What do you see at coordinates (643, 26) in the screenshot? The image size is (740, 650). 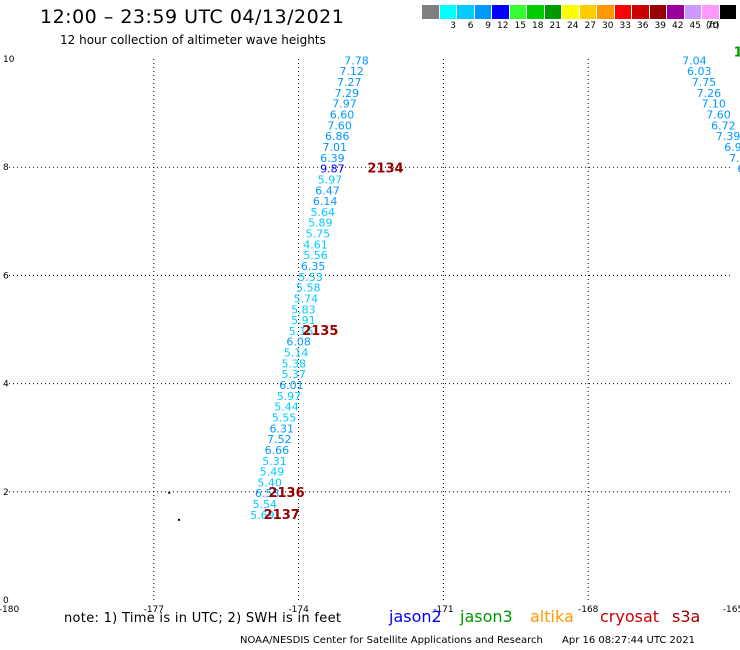 I see `legend-swatch-label: 36` at bounding box center [643, 26].